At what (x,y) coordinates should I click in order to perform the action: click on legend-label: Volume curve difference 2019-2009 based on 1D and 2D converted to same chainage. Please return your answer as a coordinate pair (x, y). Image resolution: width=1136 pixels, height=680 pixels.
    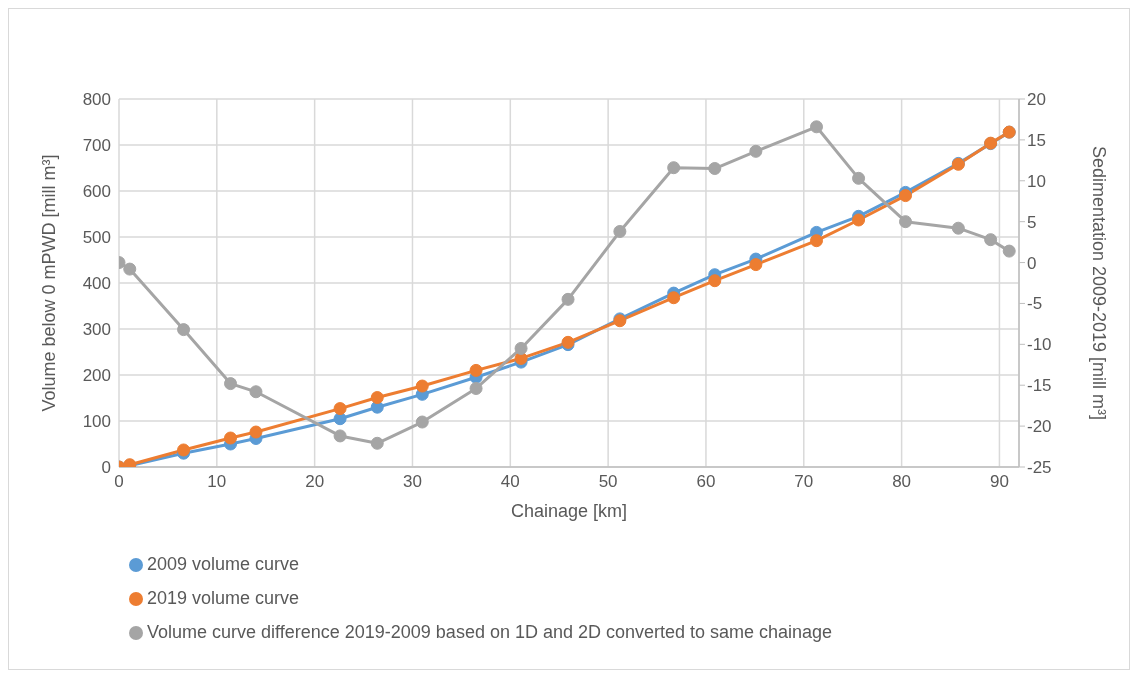
    Looking at the image, I should click on (490, 632).